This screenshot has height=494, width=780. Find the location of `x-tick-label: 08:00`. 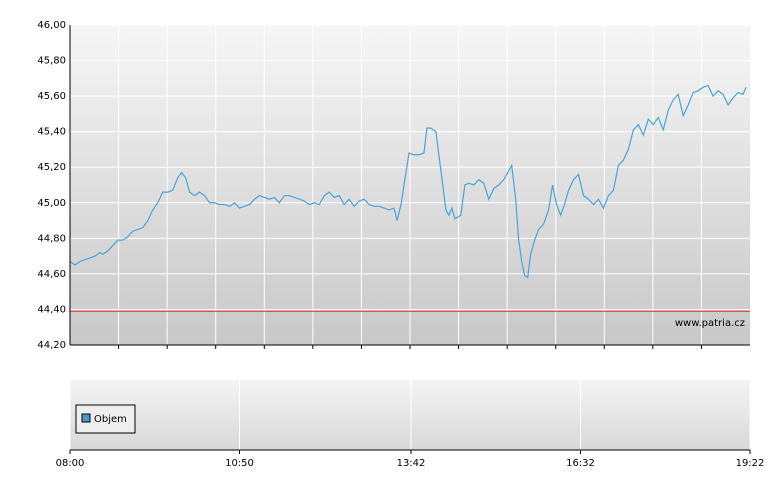

x-tick-label: 08:00 is located at coordinates (70, 463).